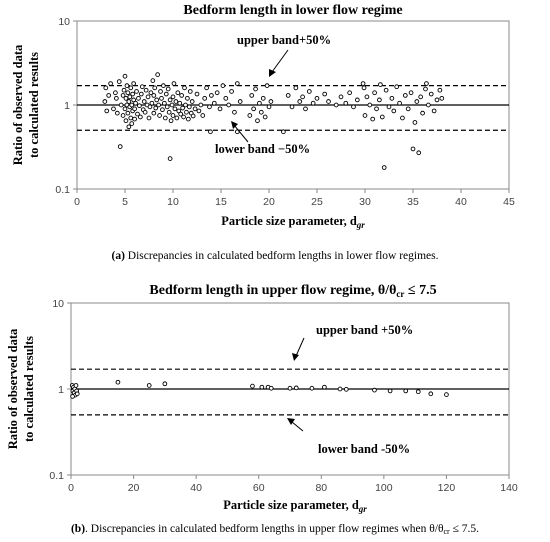 This screenshot has height=542, width=550. I want to click on chart-a-xtick-label: 30, so click(365, 202).